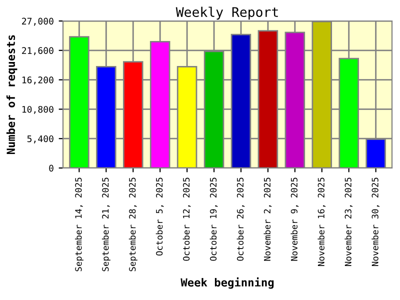 This screenshot has height=300, width=400. I want to click on x-axis-title: Week beginning, so click(227, 283).